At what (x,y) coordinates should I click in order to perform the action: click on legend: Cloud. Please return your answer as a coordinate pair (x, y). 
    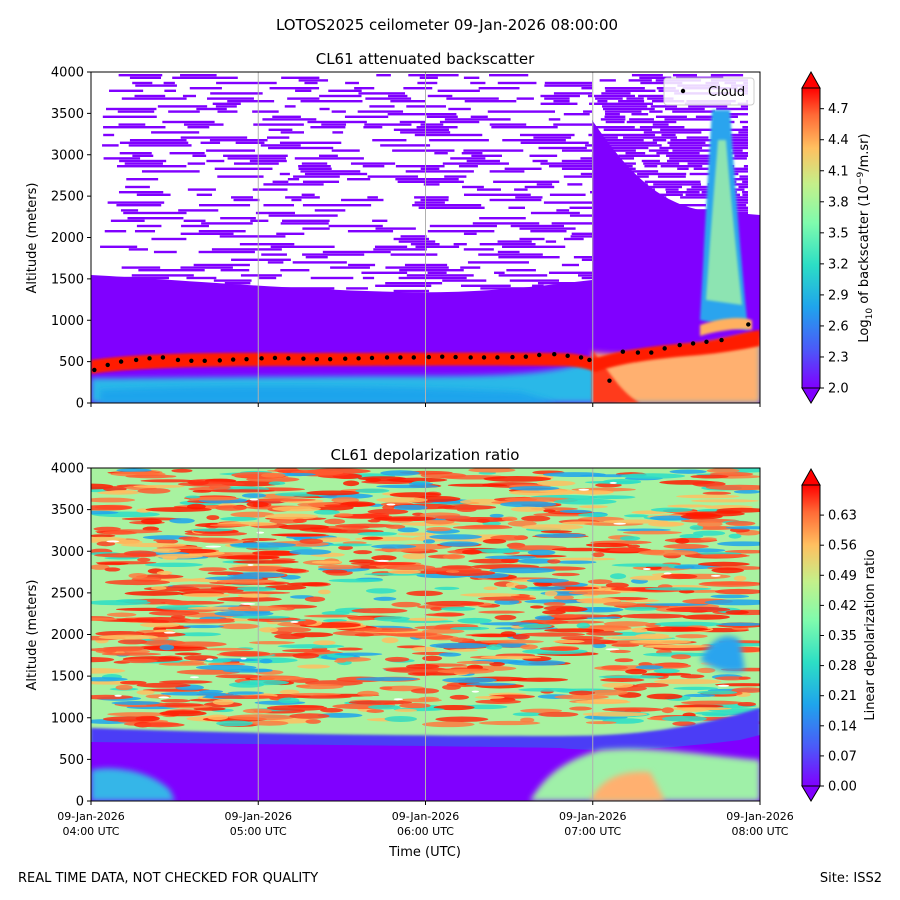
    Looking at the image, I should click on (709, 91).